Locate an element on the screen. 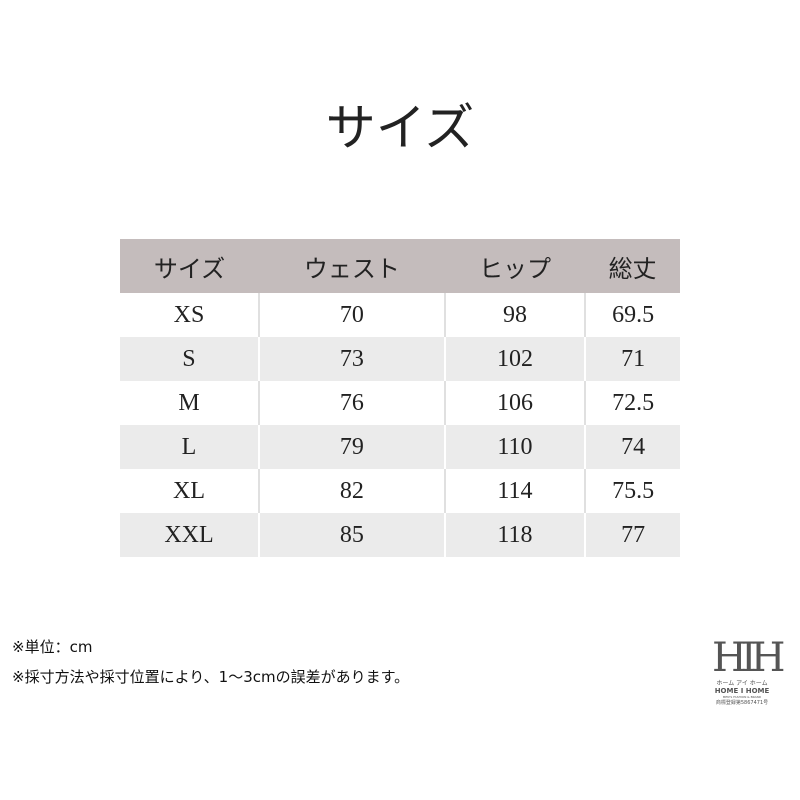 Image resolution: width=800 pixels, height=800 pixels. table-row: S 73 102 71 is located at coordinates (400, 359).